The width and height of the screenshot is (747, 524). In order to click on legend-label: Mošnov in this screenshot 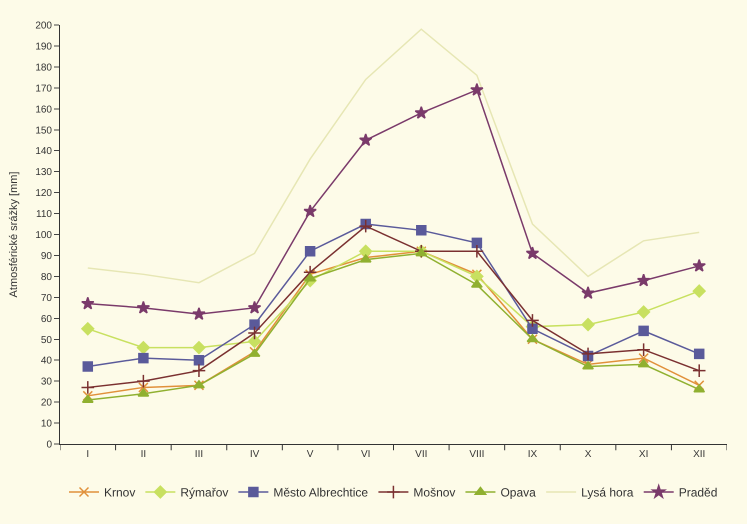, I will do `click(434, 493)`.